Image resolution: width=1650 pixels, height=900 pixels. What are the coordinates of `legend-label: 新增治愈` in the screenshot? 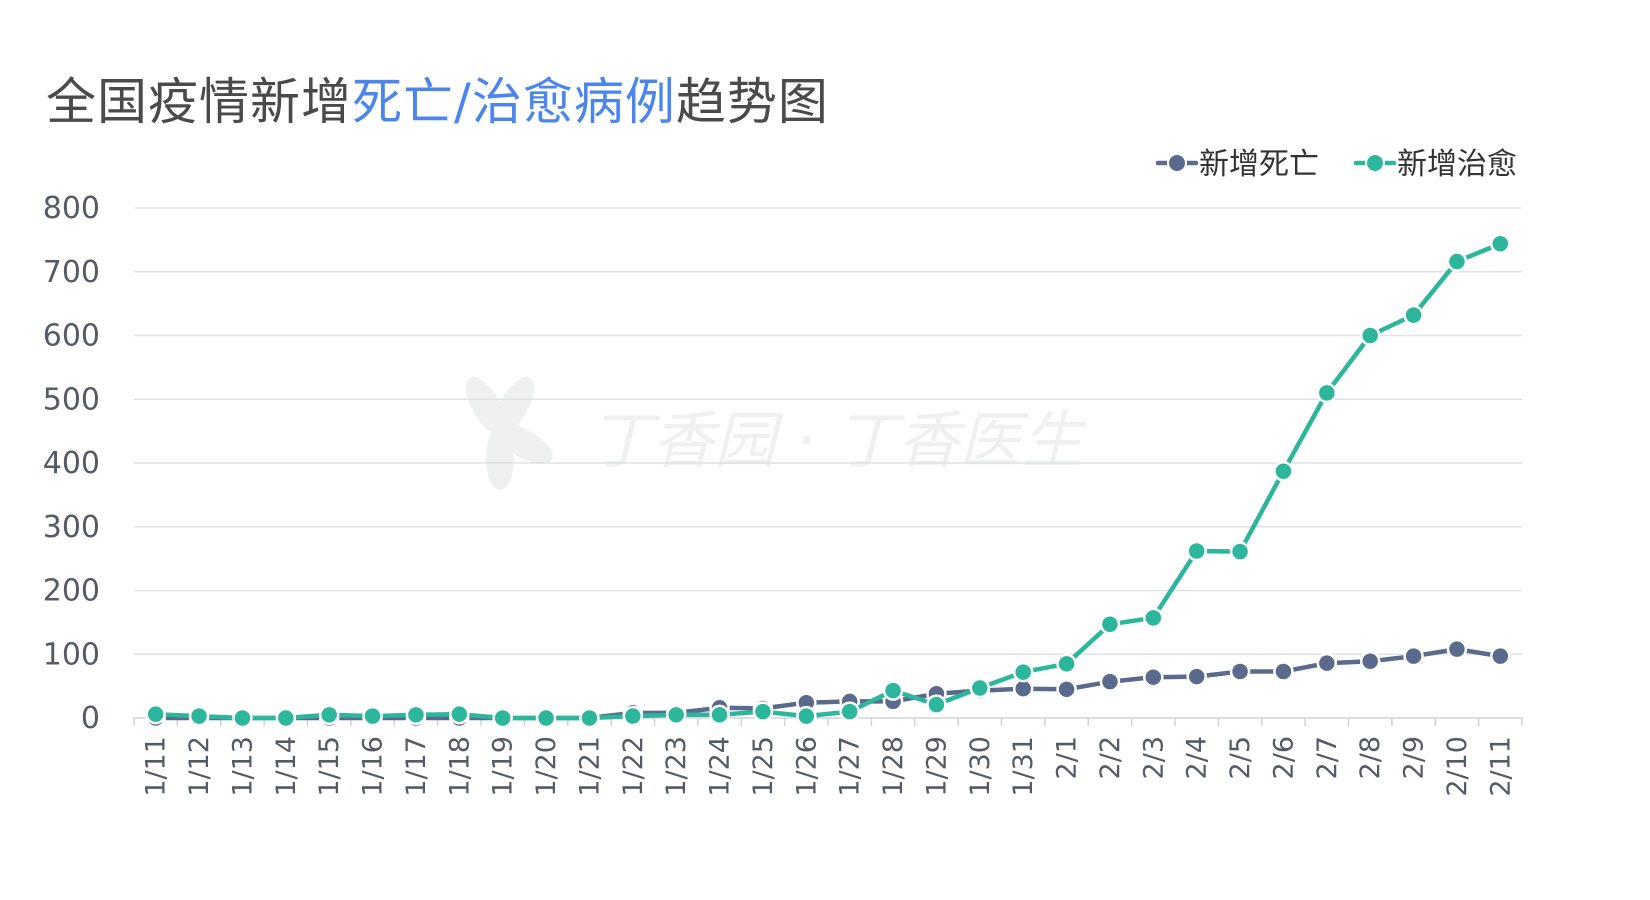 It's located at (1457, 164).